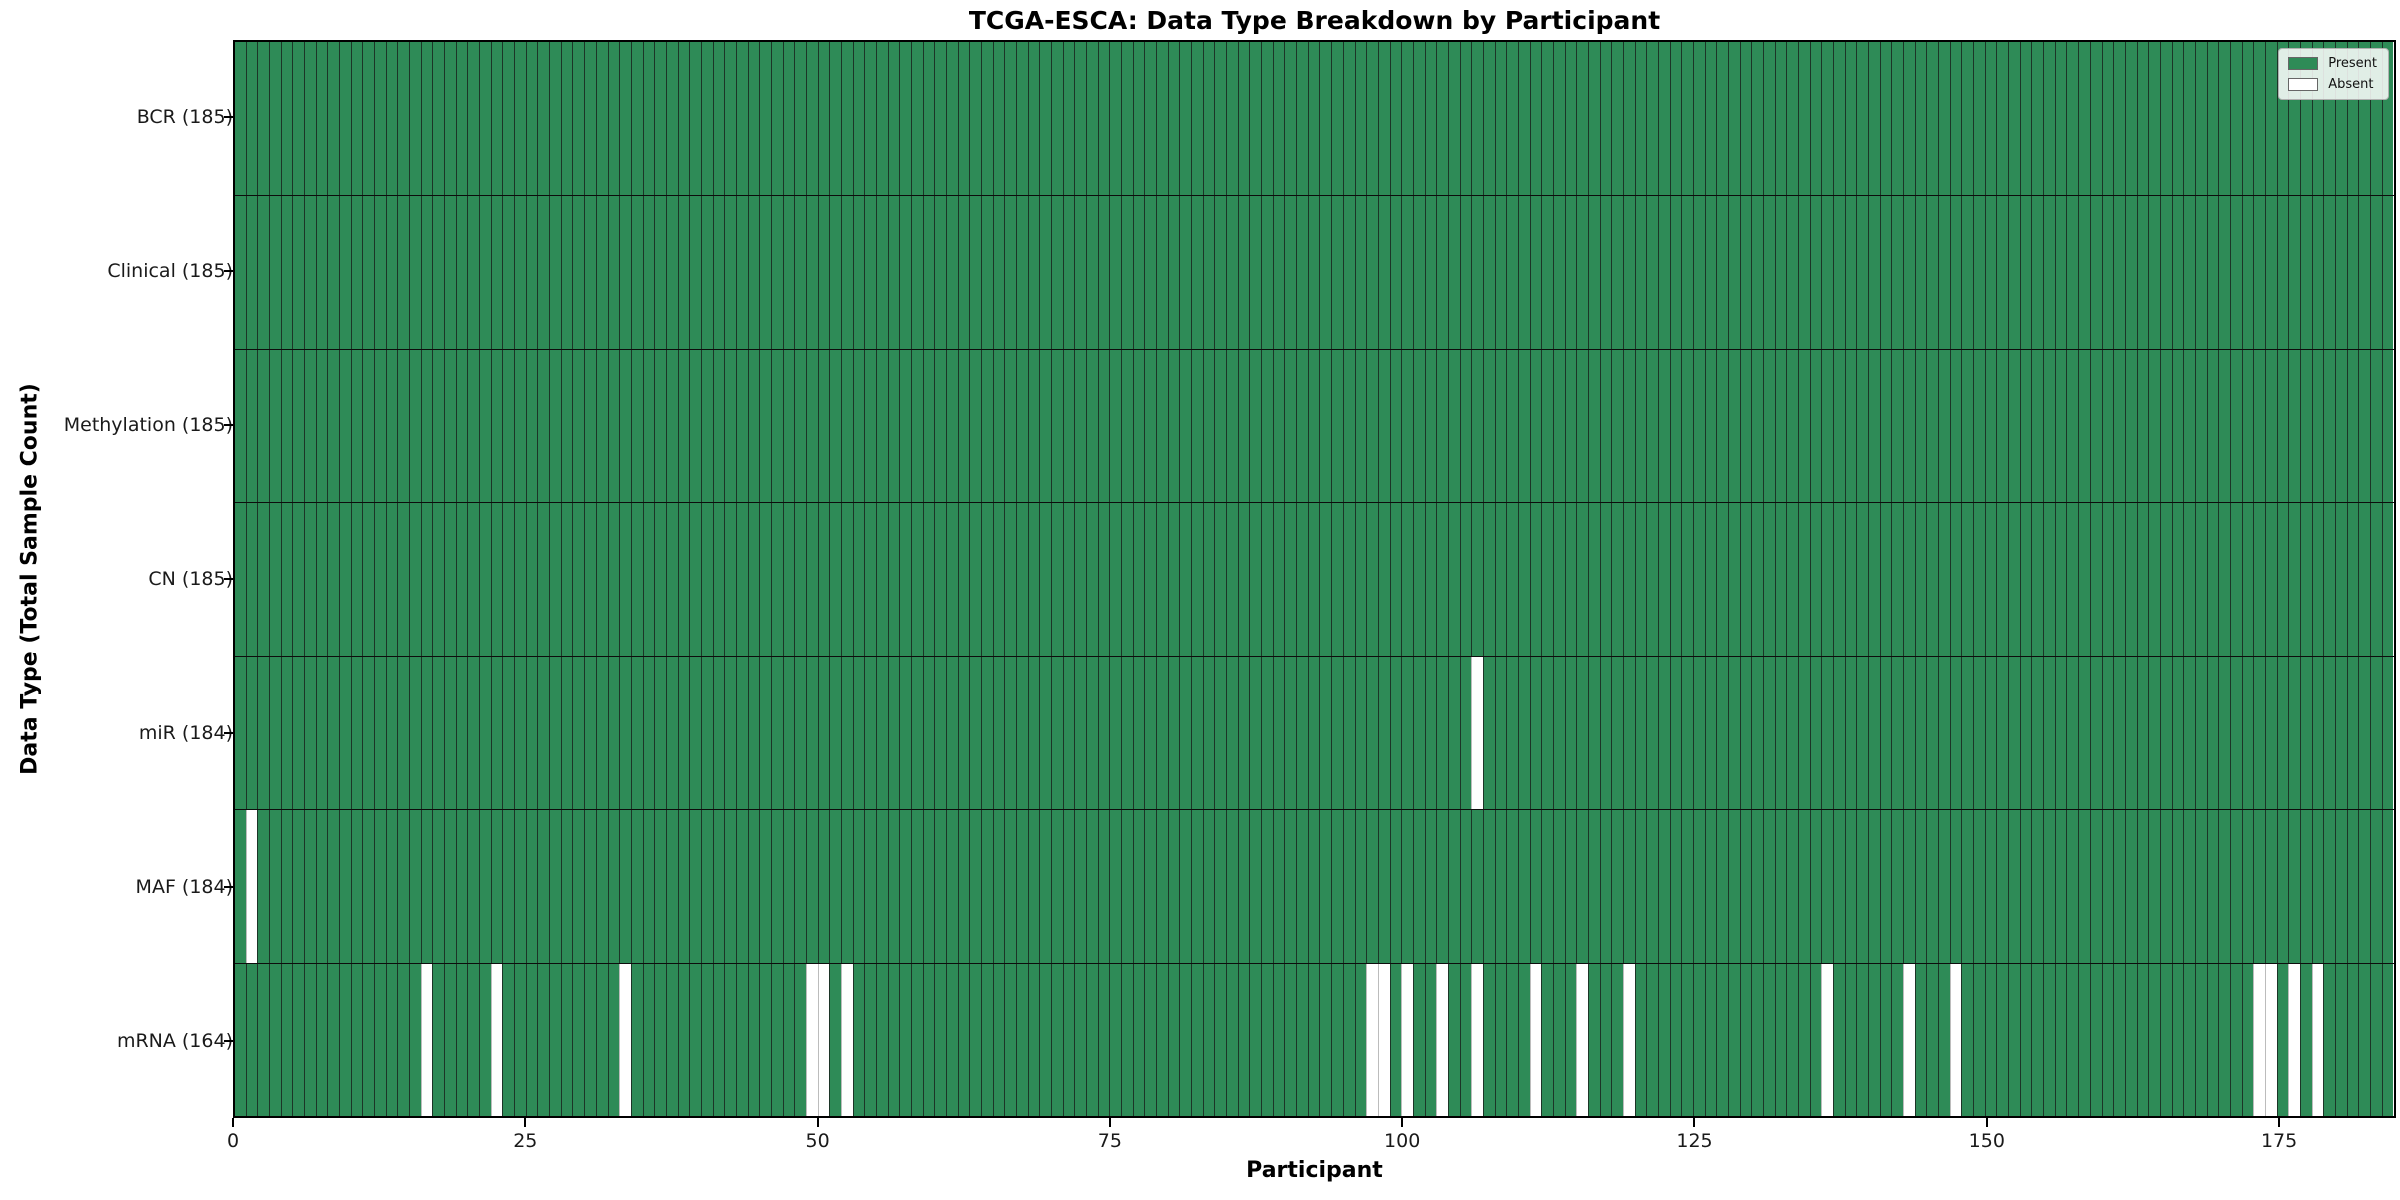 This screenshot has height=1200, width=2400. Describe the element at coordinates (228, 1041) in the screenshot. I see `ytick-mark` at that location.